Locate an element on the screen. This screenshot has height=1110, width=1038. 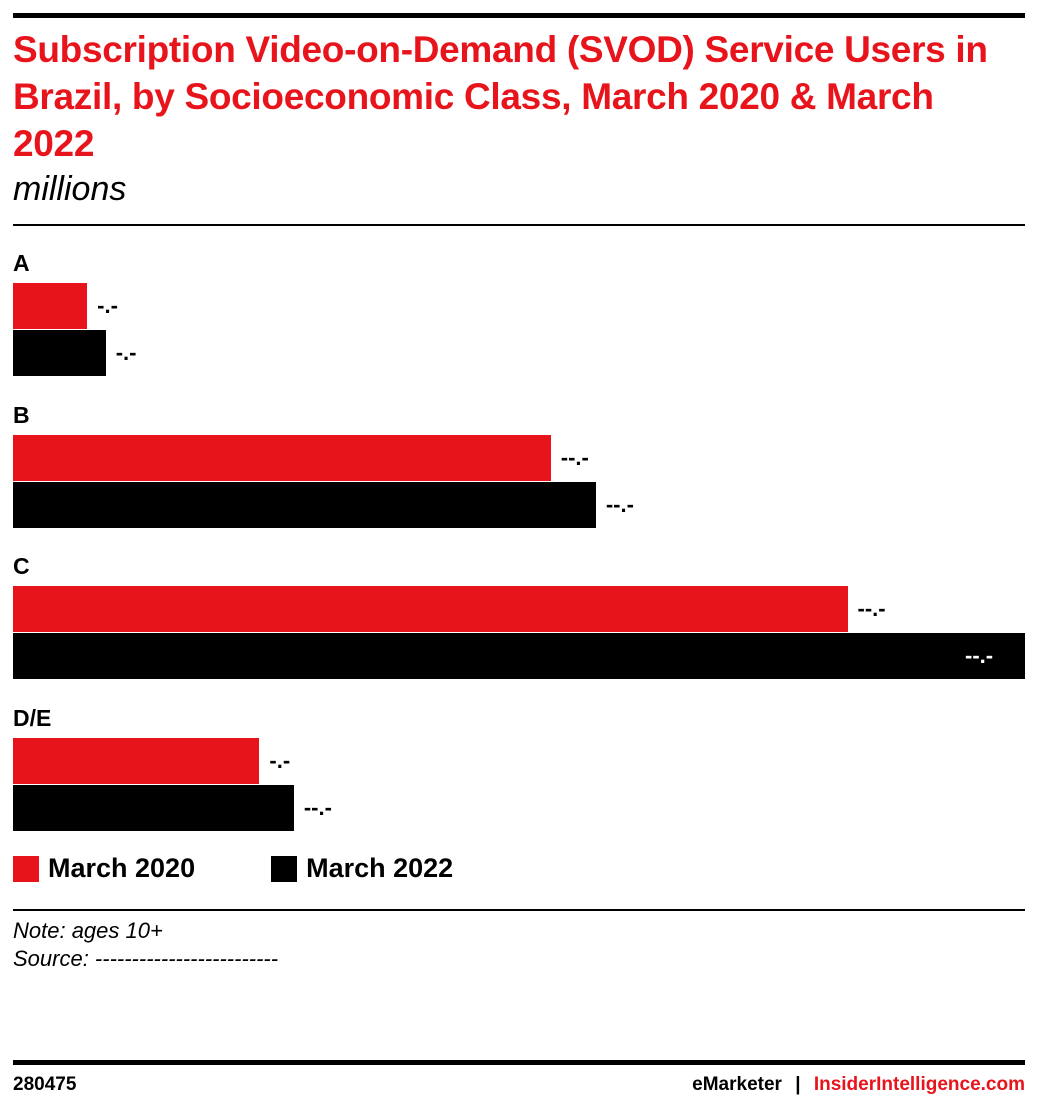
bar-c-march-2022 is located at coordinates (519, 656).